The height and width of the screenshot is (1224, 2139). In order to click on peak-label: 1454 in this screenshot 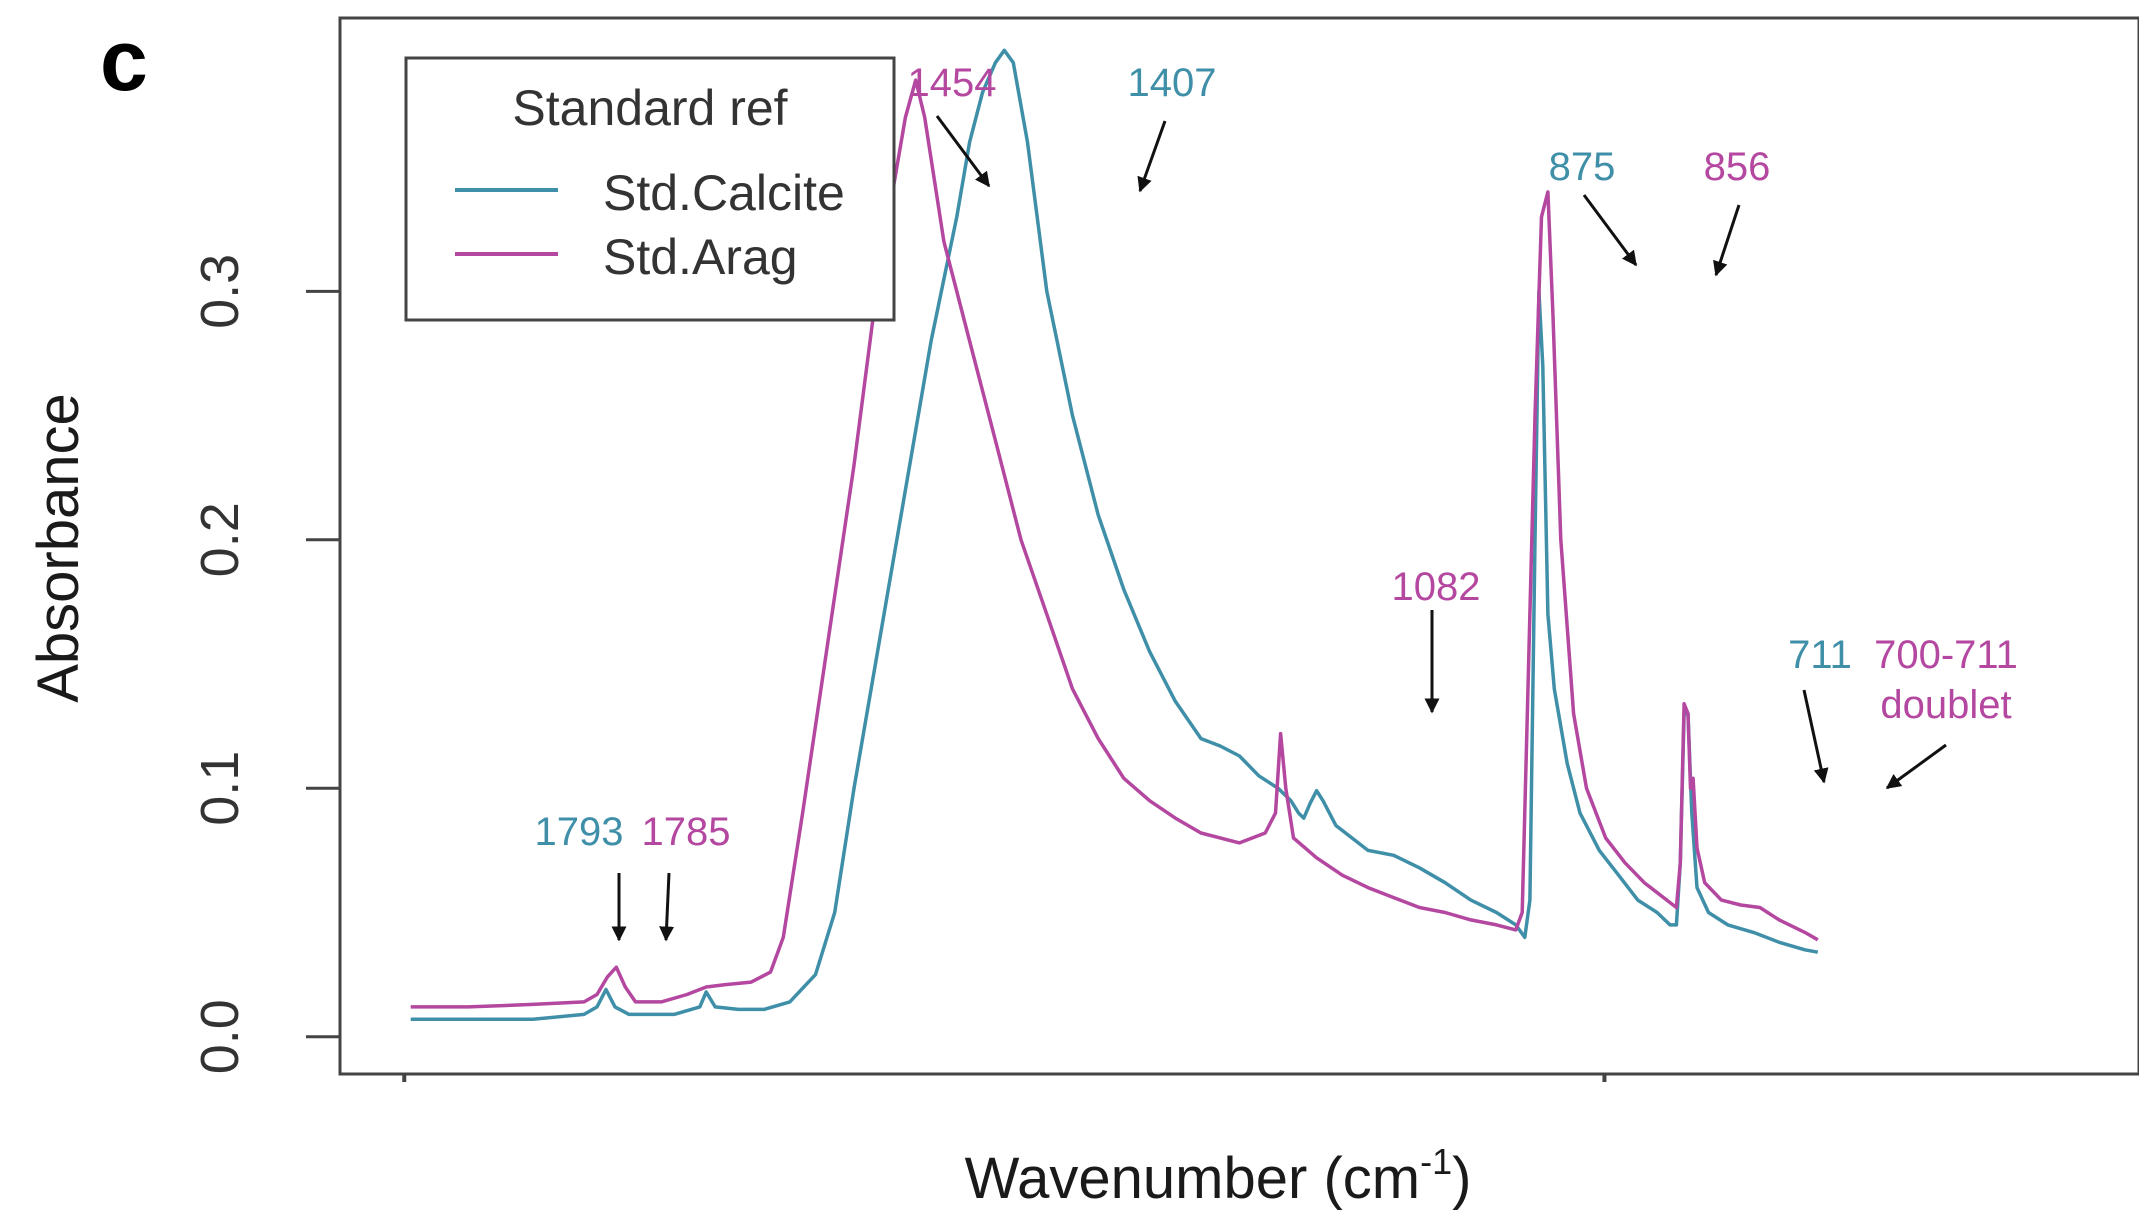, I will do `click(952, 83)`.